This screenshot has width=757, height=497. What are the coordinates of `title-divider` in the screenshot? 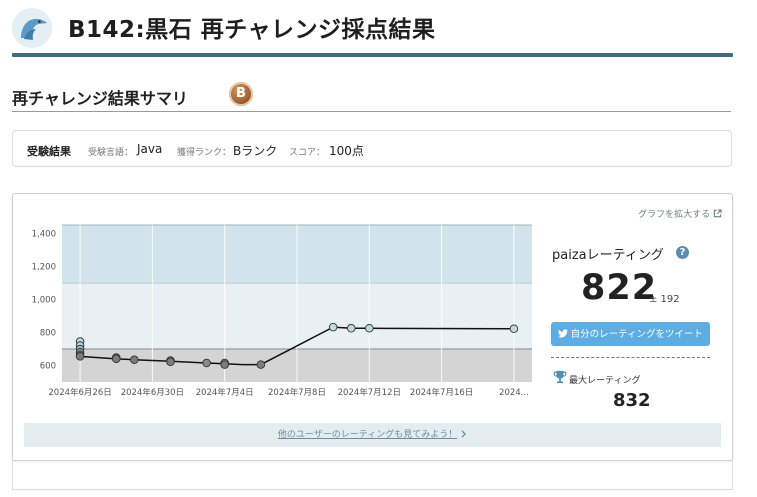 It's located at (372, 55).